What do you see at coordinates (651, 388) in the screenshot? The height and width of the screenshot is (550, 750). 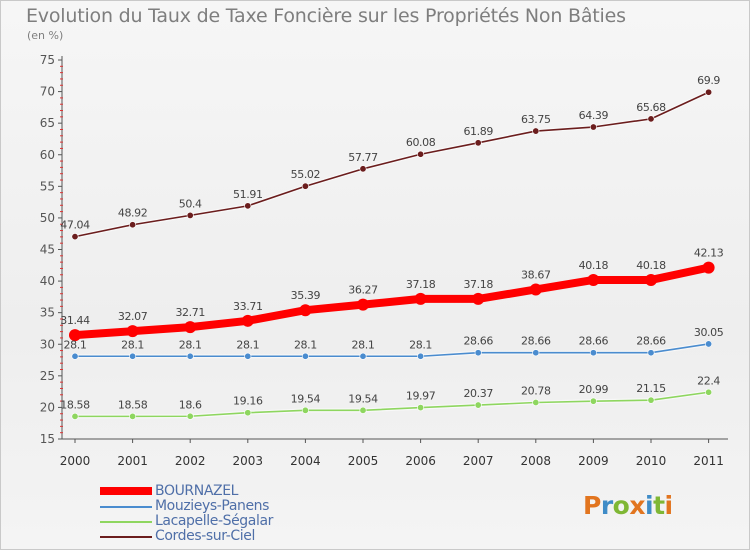 I see `data-label: 21.15` at bounding box center [651, 388].